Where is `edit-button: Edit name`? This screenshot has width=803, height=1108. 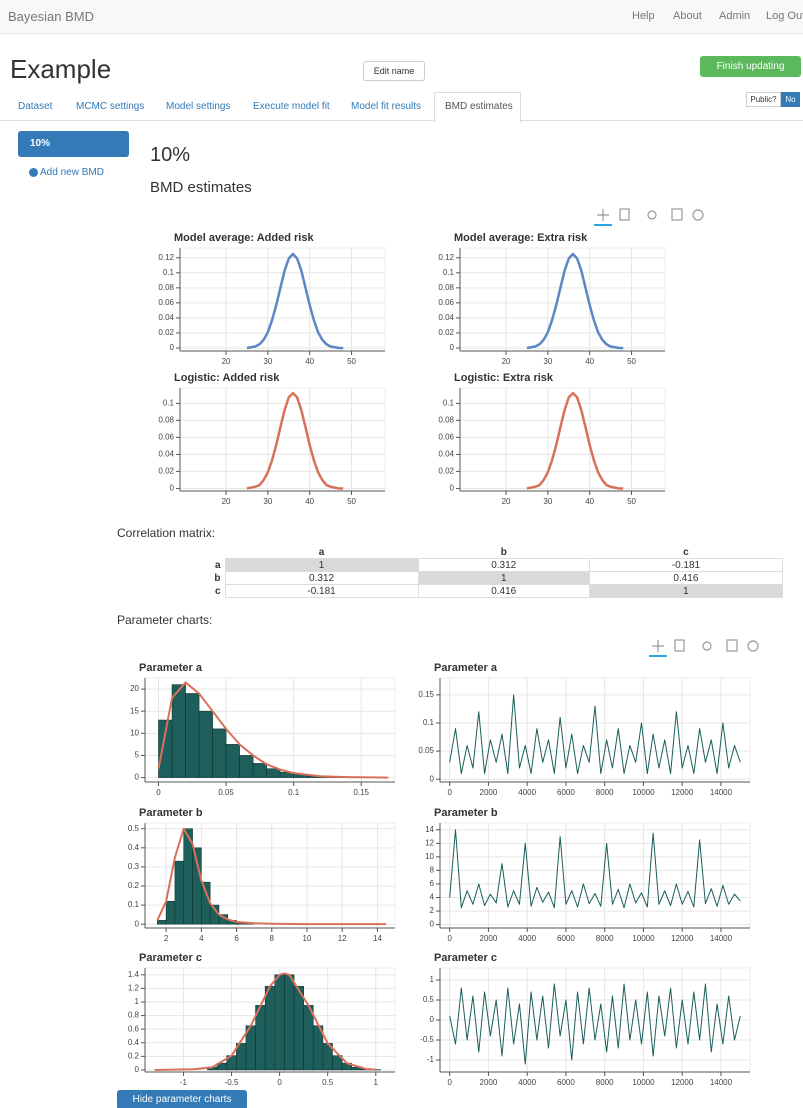 edit-button: Edit name is located at coordinates (394, 71).